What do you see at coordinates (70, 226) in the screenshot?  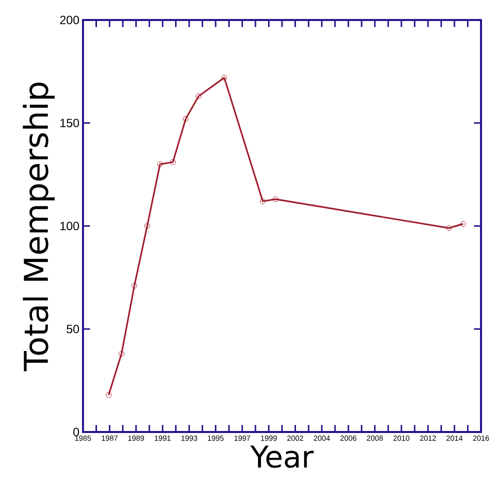 I see `y-tick-label: 100` at bounding box center [70, 226].